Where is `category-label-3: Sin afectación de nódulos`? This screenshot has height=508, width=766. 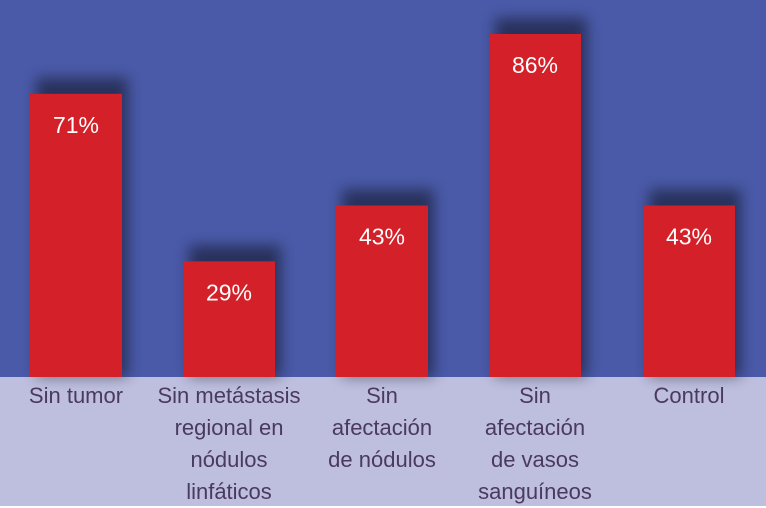
category-label-3: Sin afectación de nódulos is located at coordinates (382, 428).